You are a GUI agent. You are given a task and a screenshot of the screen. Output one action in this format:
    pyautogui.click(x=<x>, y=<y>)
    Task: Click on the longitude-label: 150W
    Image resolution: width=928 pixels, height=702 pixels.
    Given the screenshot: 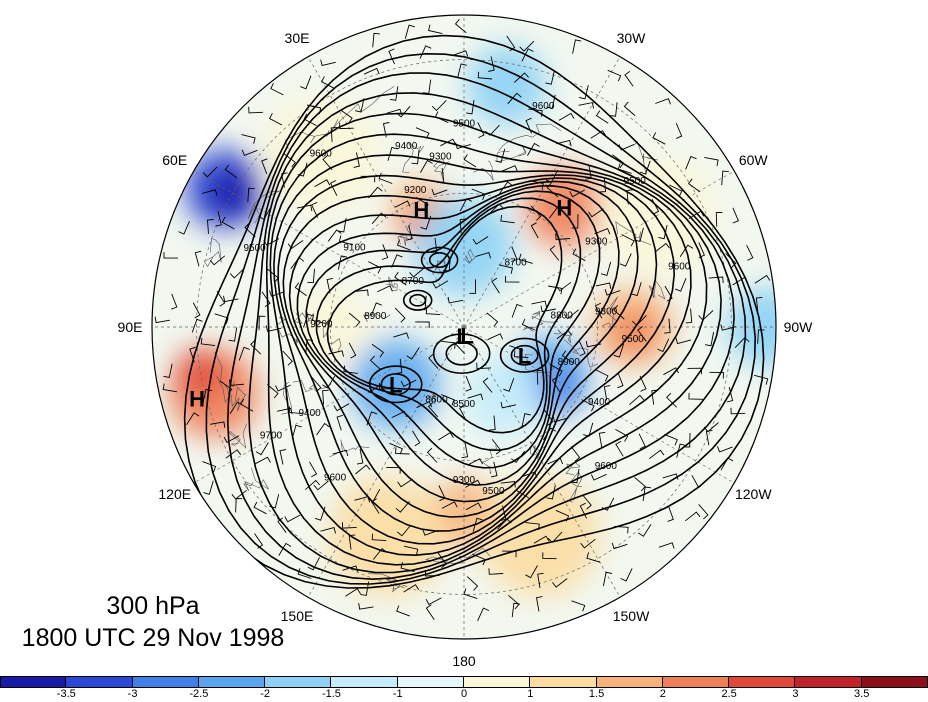 What is the action you would take?
    pyautogui.click(x=631, y=616)
    